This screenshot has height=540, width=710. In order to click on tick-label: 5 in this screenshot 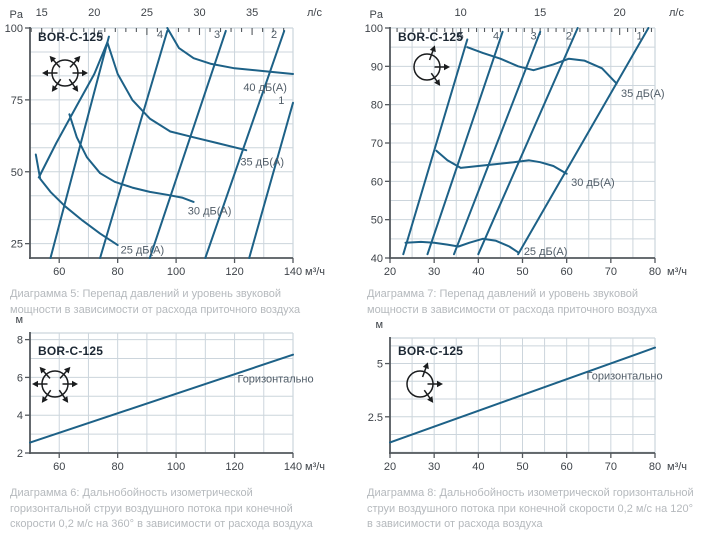, I will do `click(380, 365)`.